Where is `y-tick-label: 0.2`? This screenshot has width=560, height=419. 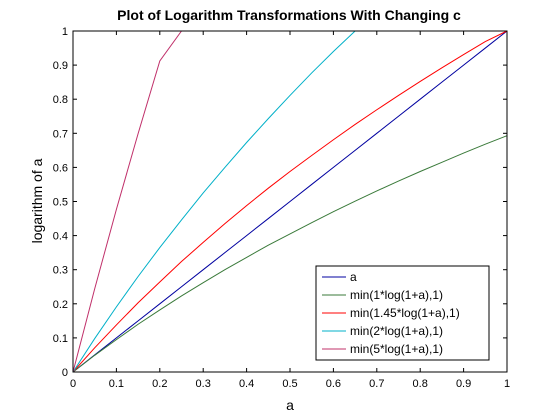
y-tick-label: 0.2 is located at coordinates (60, 305).